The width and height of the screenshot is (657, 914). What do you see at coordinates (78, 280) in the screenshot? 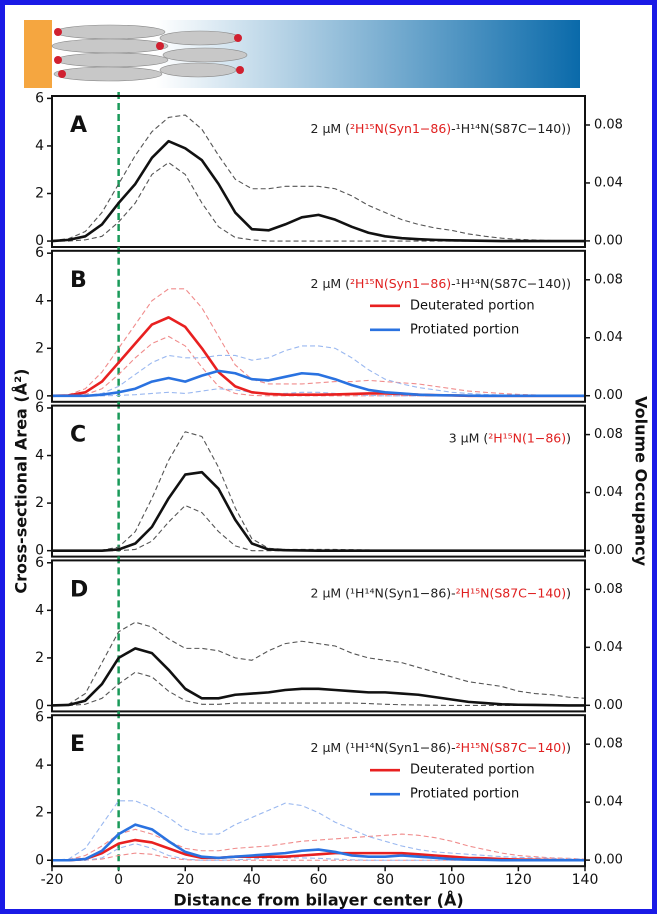
I see `panel-letter: B` at bounding box center [78, 280].